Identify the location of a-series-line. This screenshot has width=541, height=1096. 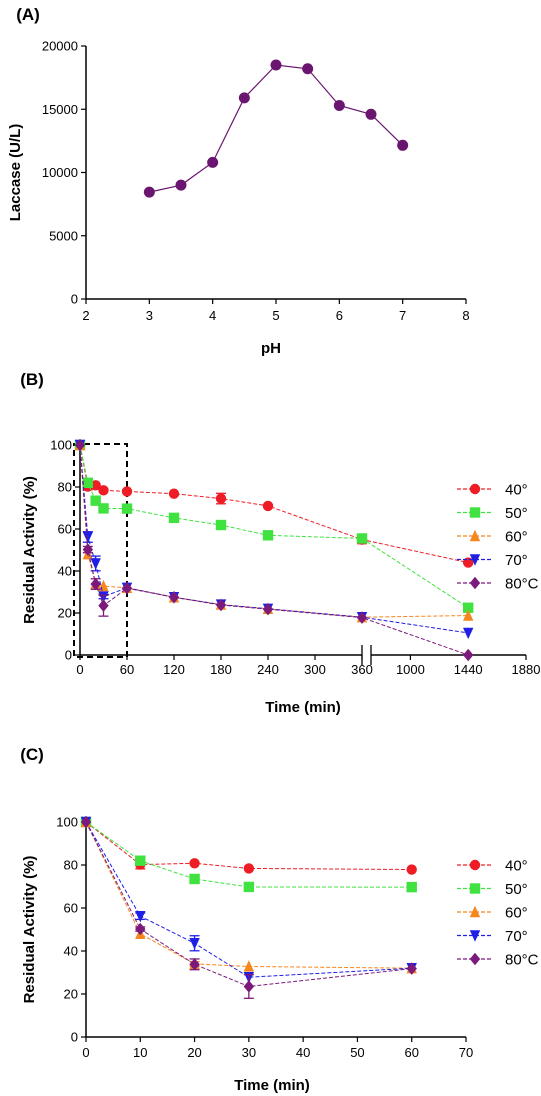
(276, 128).